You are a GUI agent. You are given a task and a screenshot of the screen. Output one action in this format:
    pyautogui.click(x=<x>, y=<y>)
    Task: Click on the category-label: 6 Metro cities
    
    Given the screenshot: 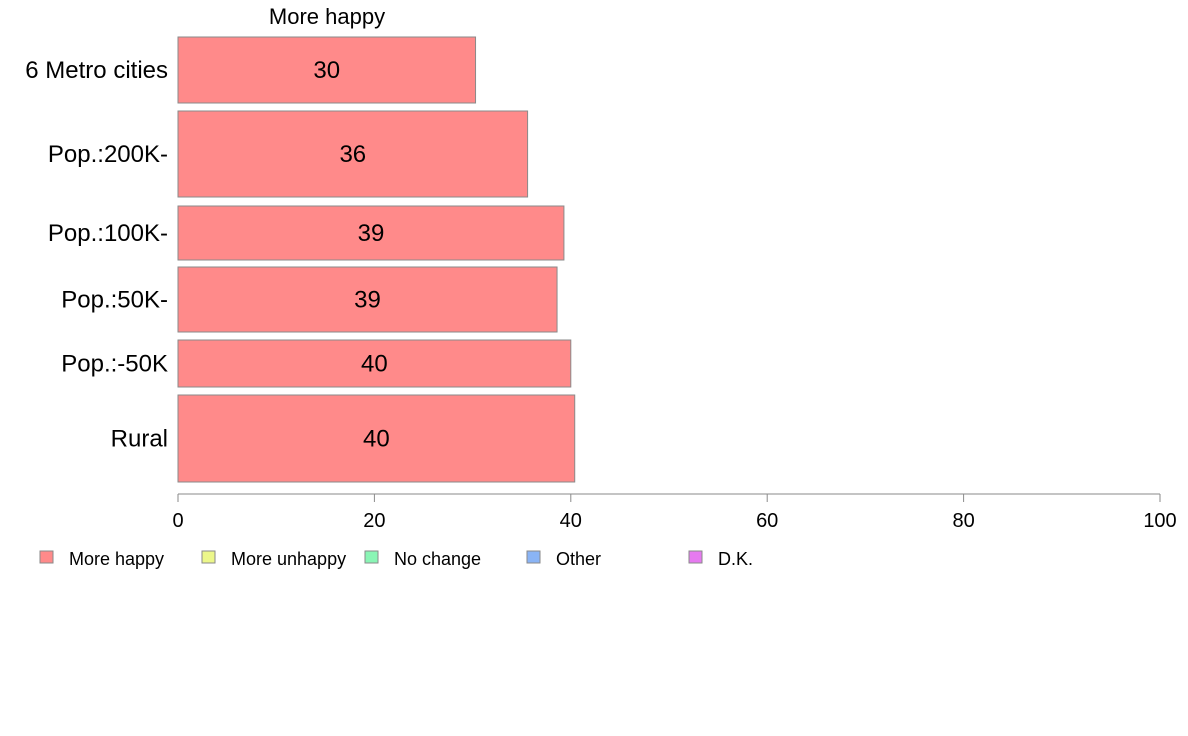 What is the action you would take?
    pyautogui.click(x=96, y=70)
    